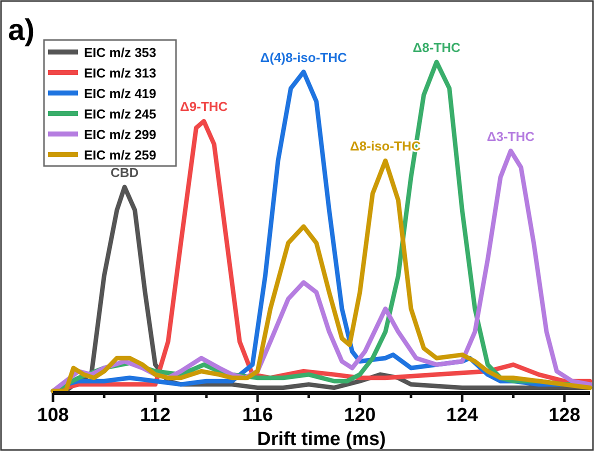 This screenshot has width=594, height=451. Describe the element at coordinates (257, 415) in the screenshot. I see `x-tick-label: 116` at that location.